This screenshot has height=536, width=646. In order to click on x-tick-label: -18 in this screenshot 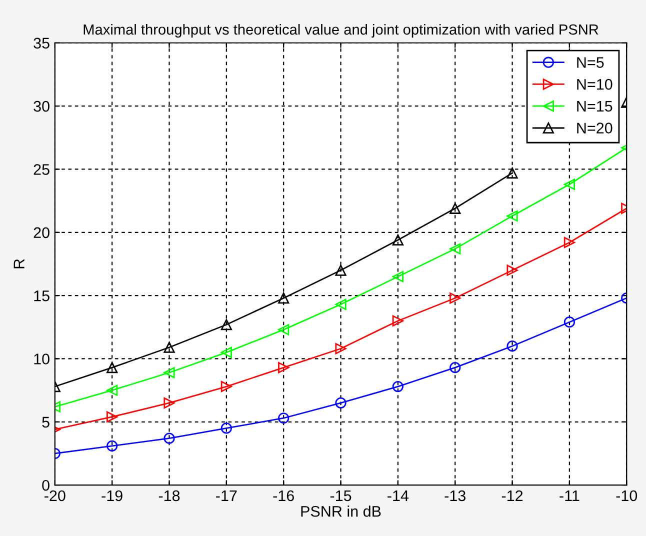, I will do `click(169, 496)`.